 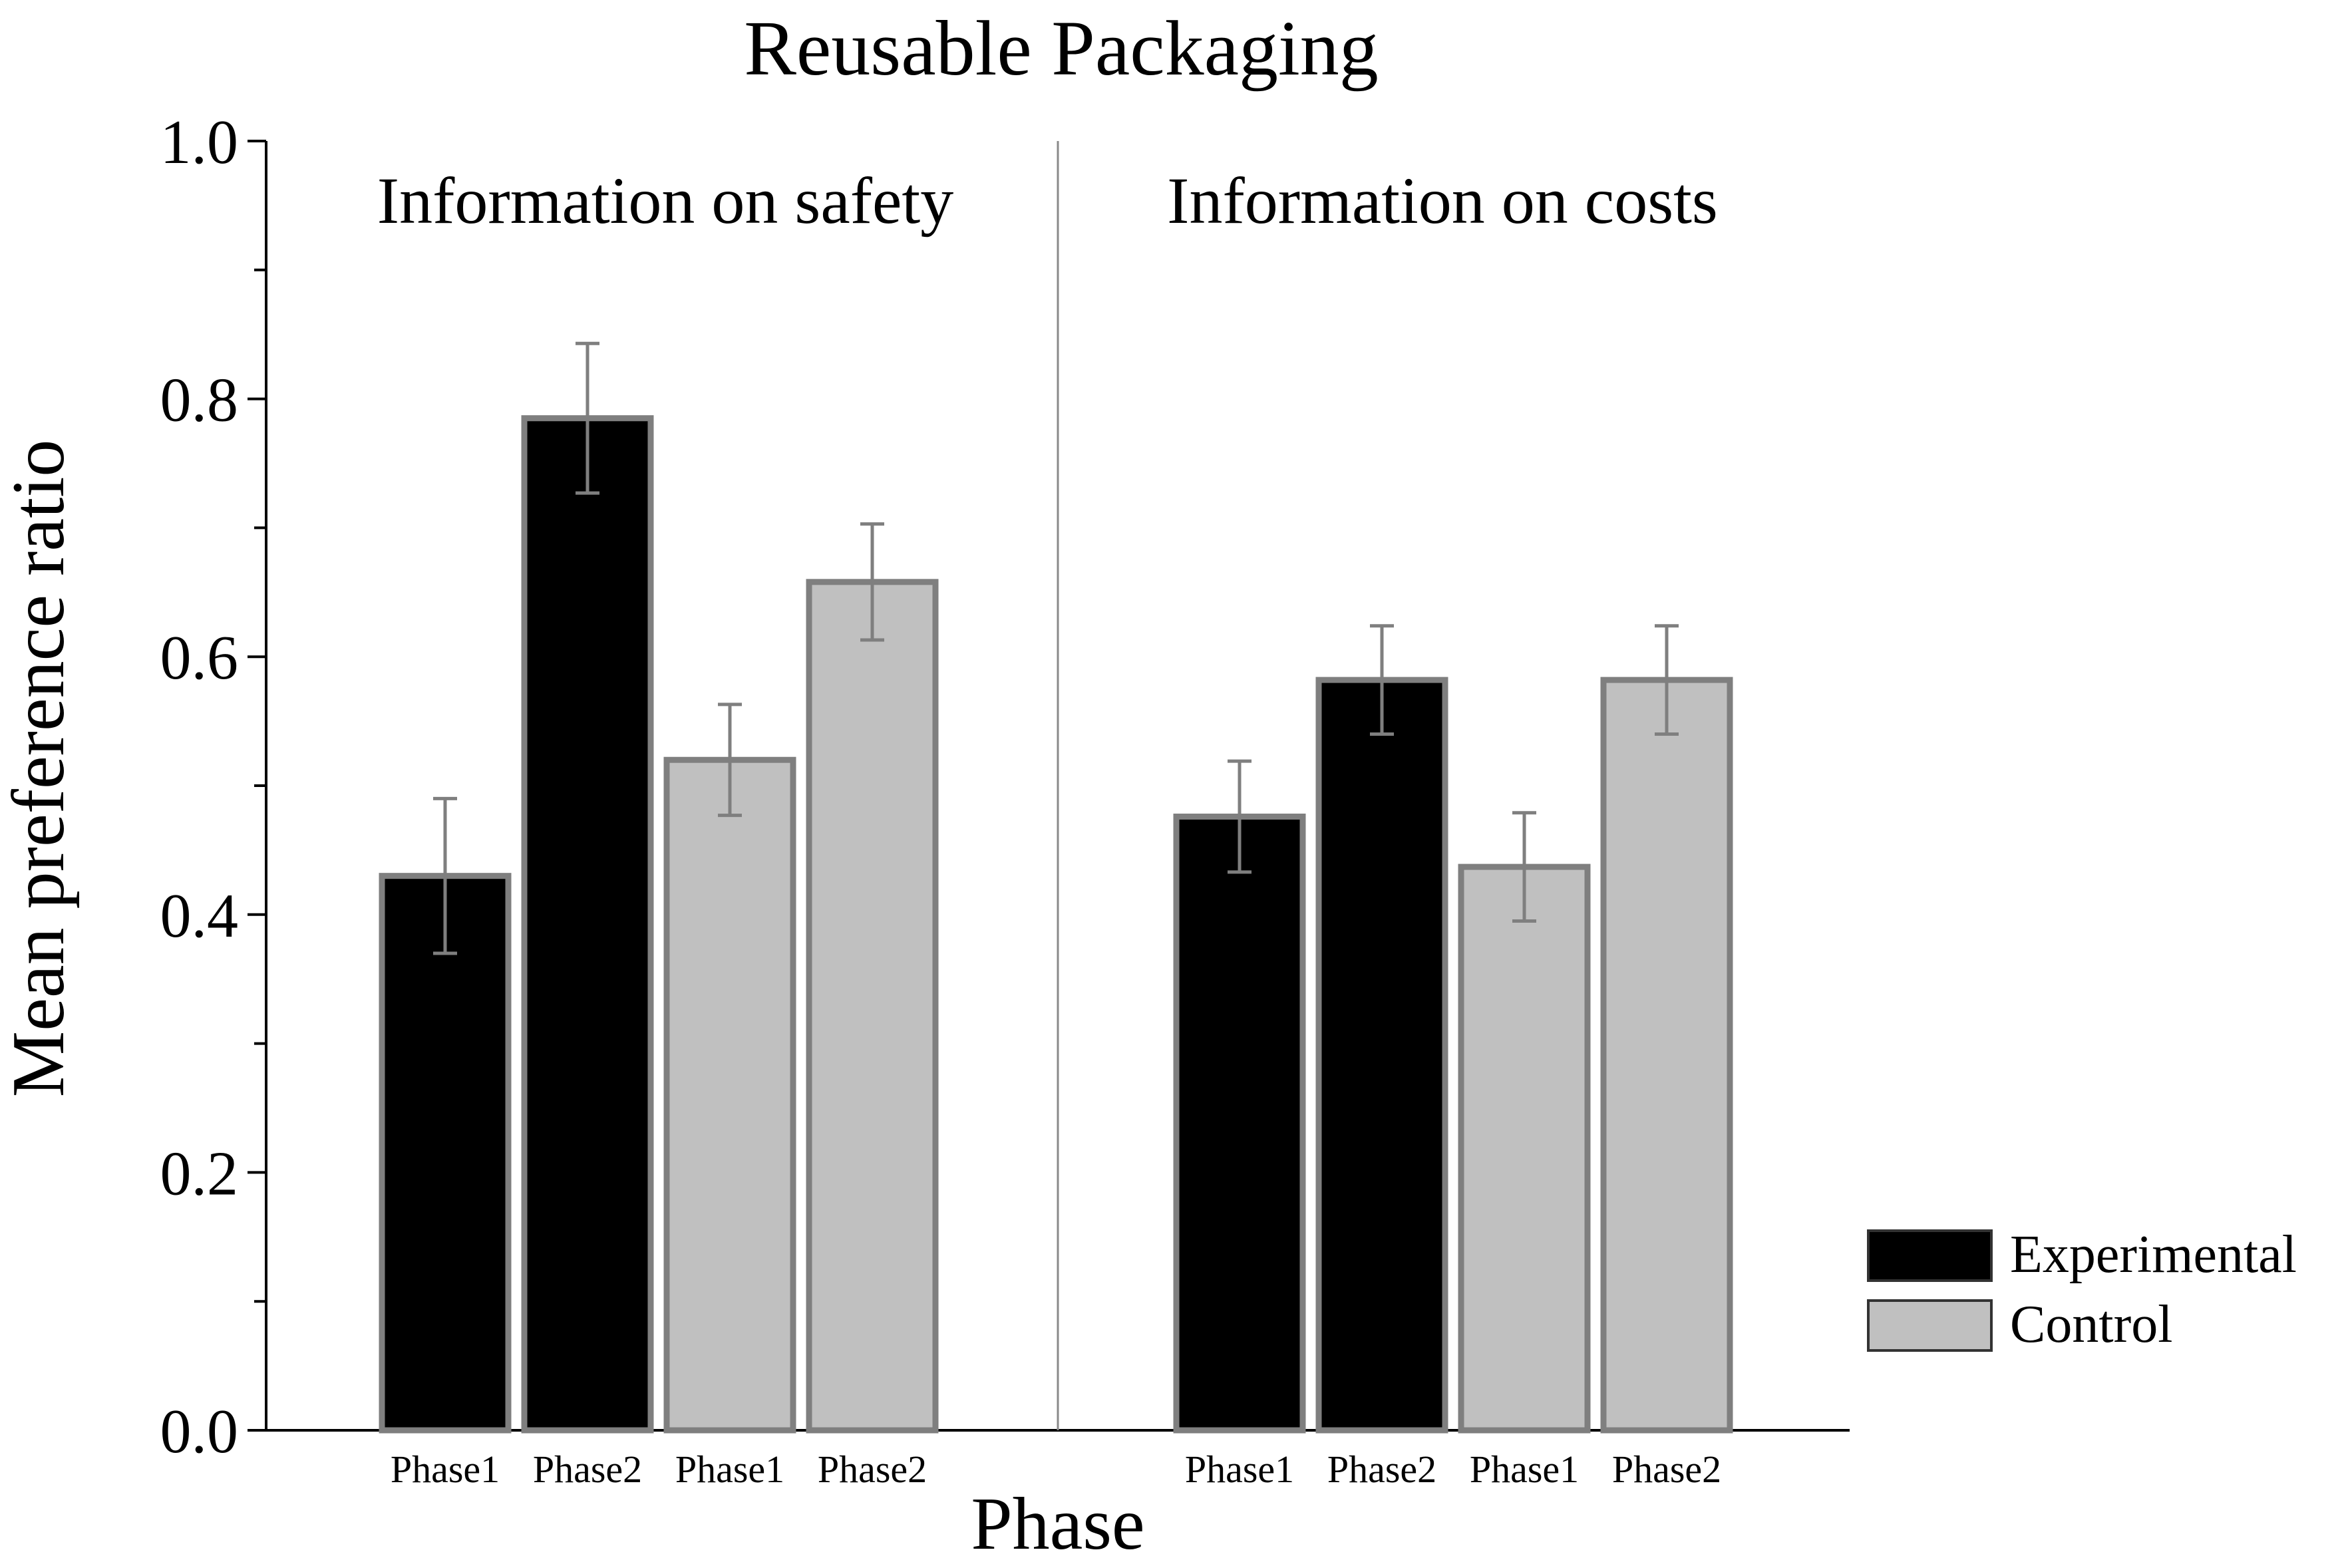 I want to click on y-tick-label: 0.0, so click(x=200, y=1431).